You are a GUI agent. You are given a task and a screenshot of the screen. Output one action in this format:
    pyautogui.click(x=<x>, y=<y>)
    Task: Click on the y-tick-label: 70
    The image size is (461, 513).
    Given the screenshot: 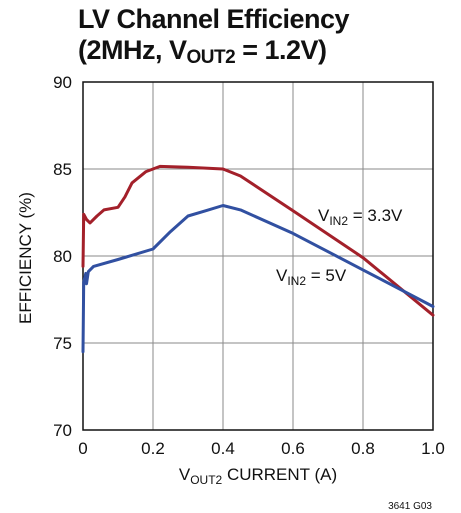 What is the action you would take?
    pyautogui.click(x=62, y=430)
    